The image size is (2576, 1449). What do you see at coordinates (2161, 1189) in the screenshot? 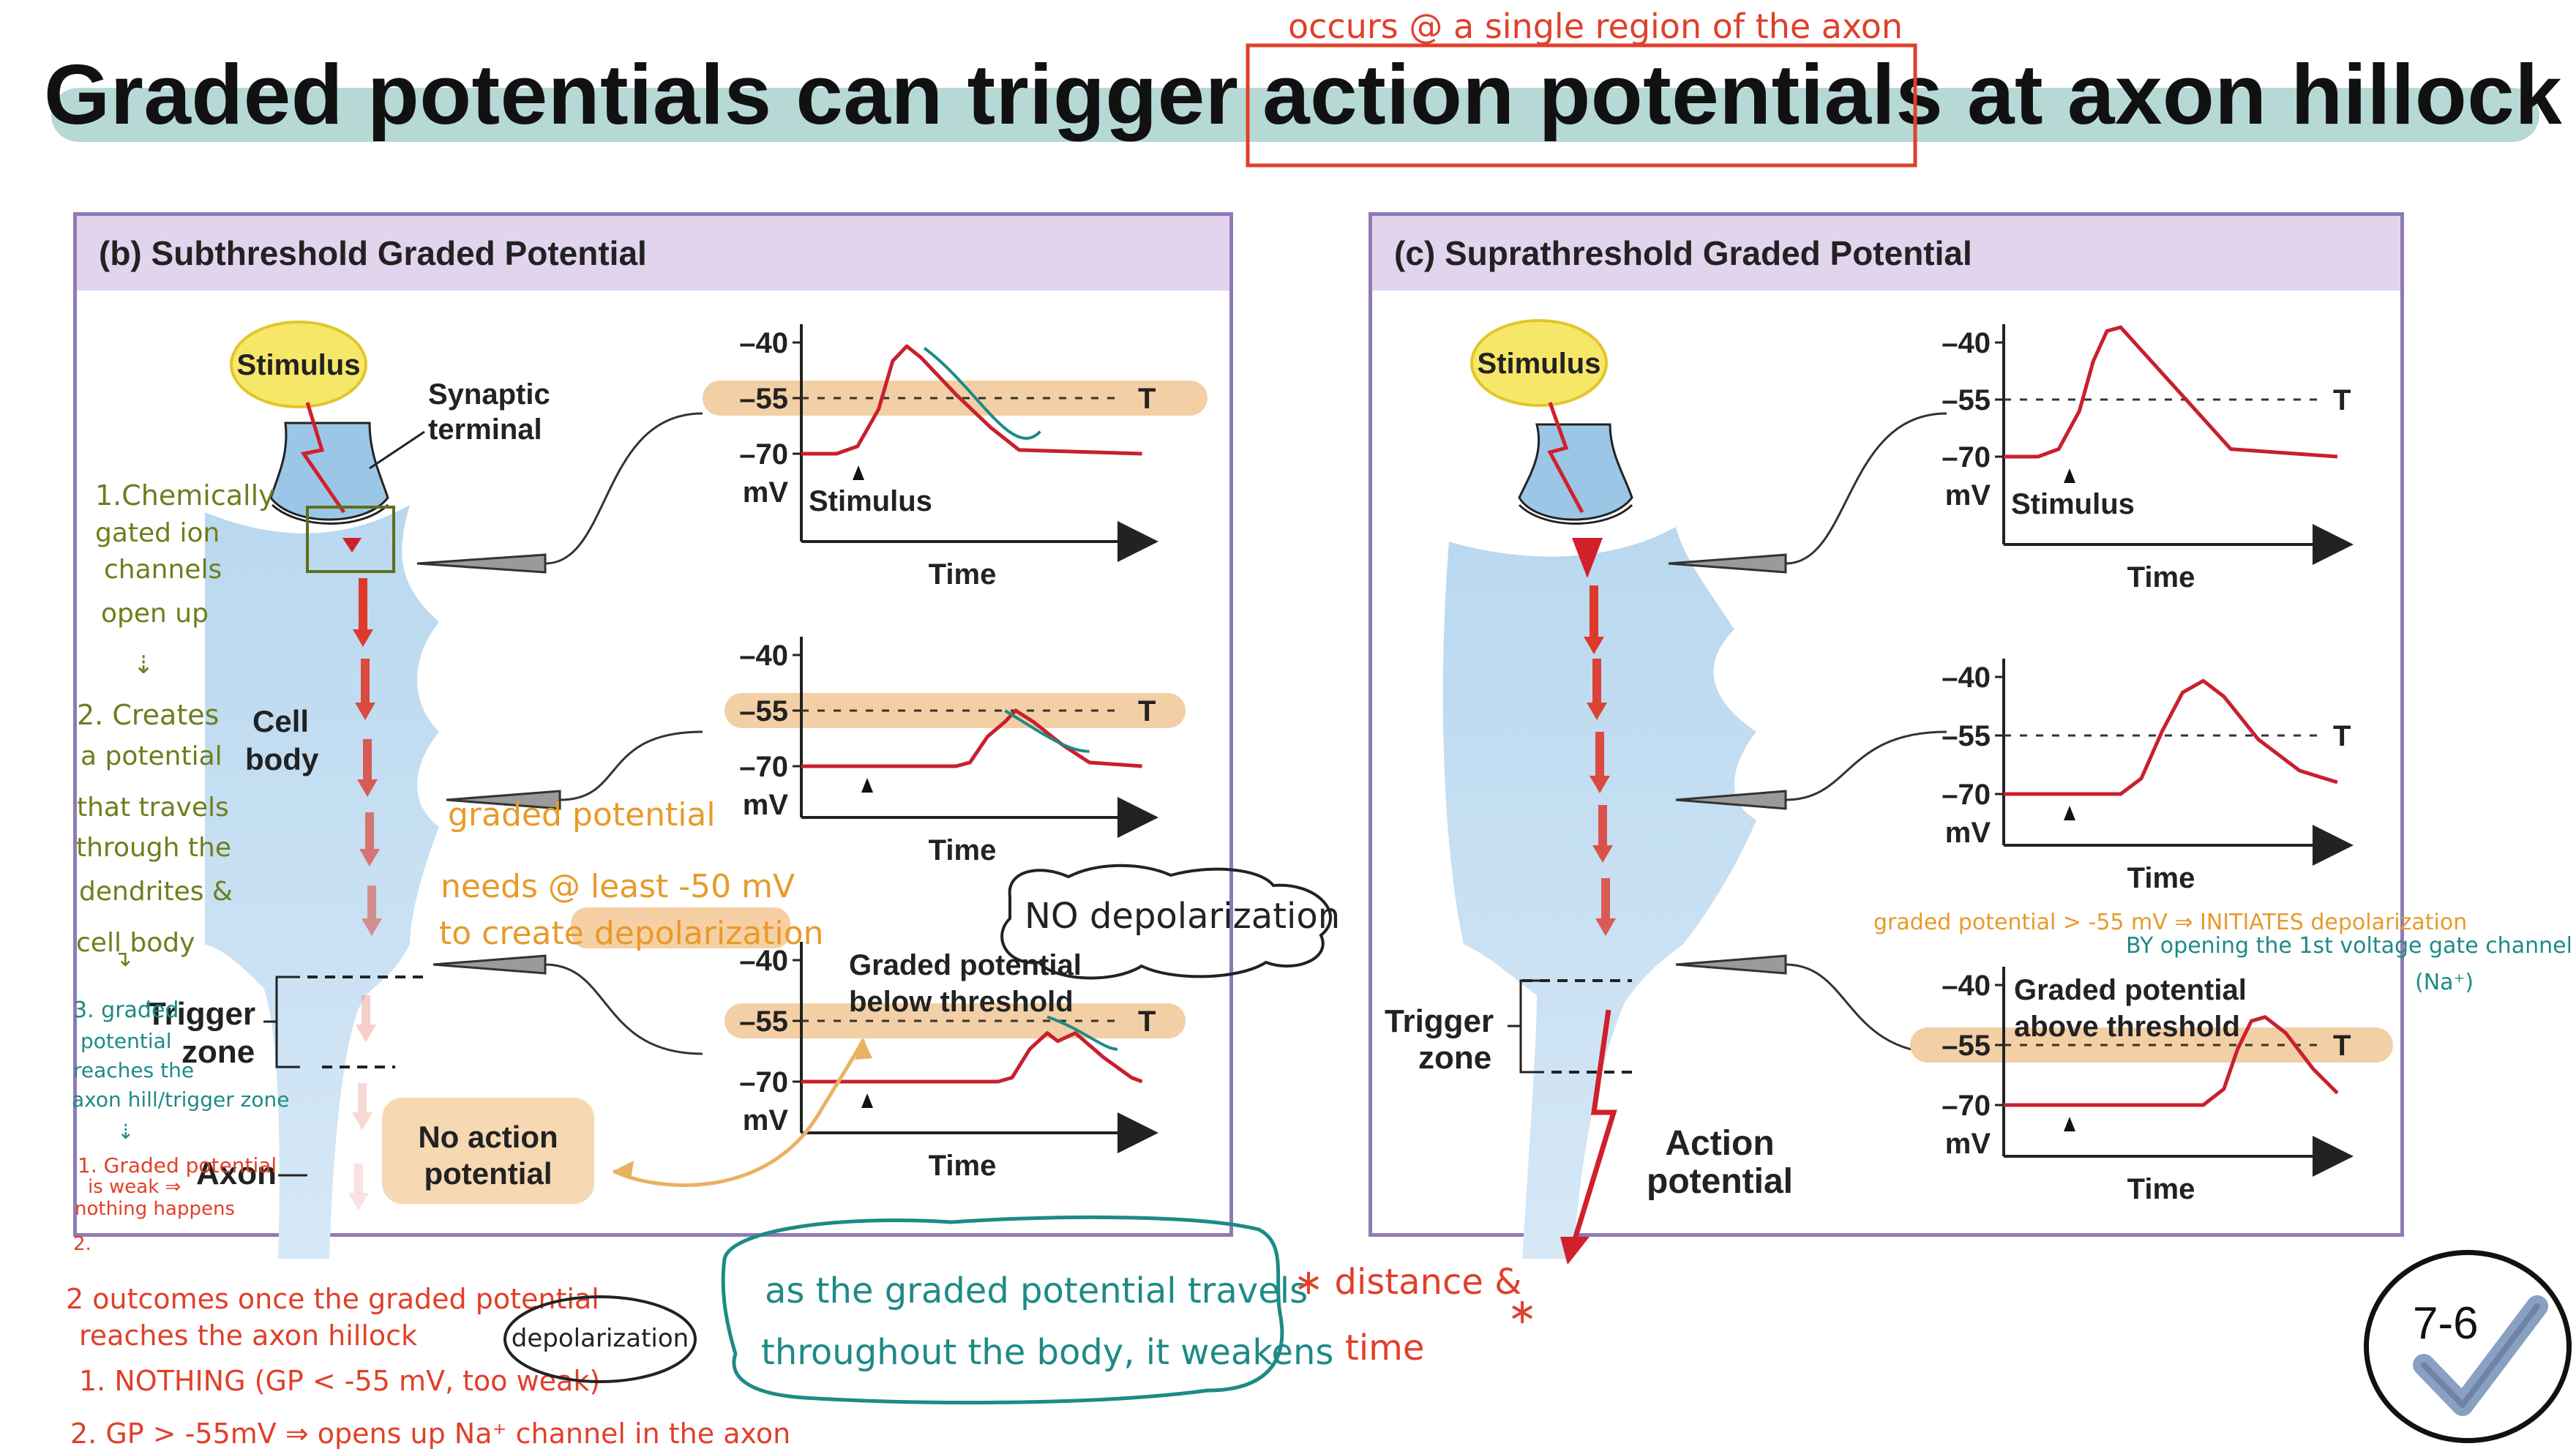
I see `x-label-5: Time` at bounding box center [2161, 1189].